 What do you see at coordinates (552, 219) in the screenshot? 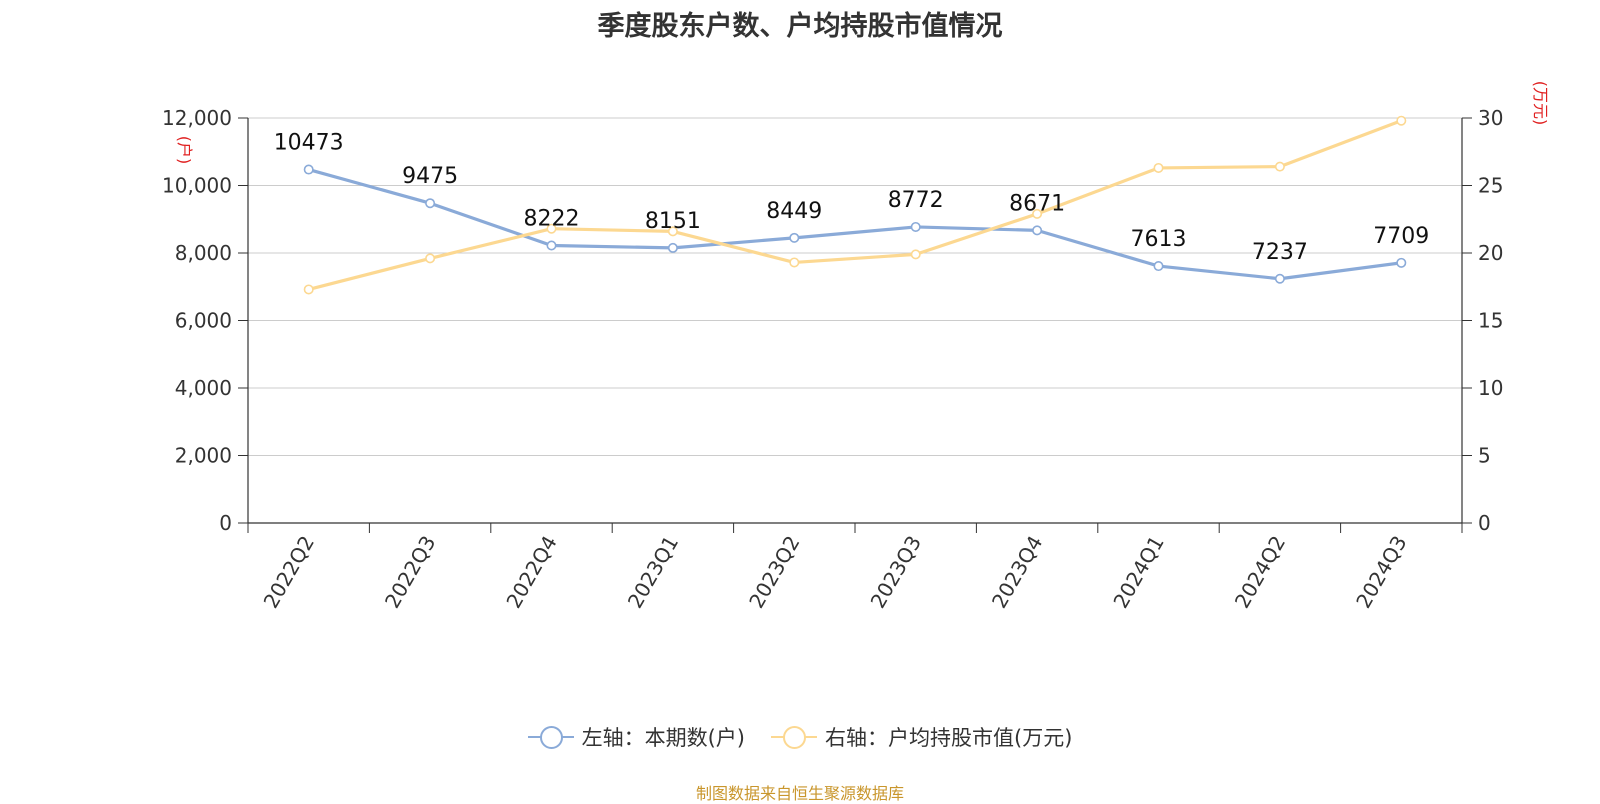
I see `data-label: 8222` at bounding box center [552, 219].